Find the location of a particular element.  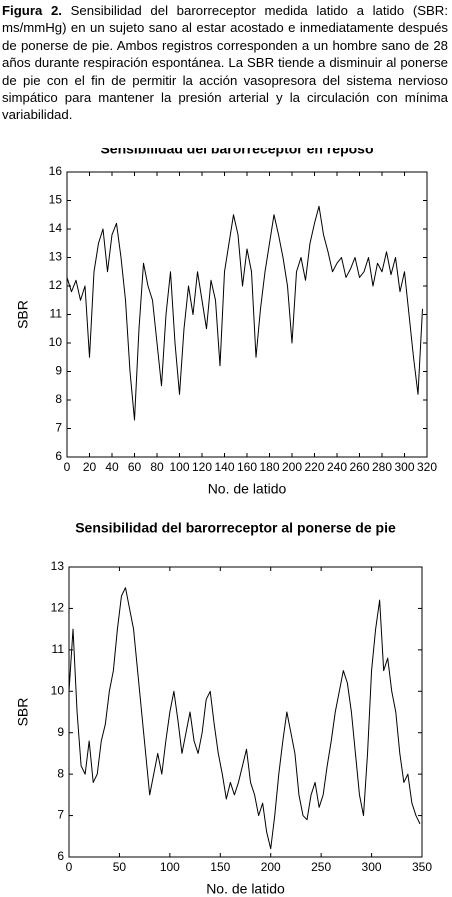

x-tick-label: 50 is located at coordinates (120, 867).